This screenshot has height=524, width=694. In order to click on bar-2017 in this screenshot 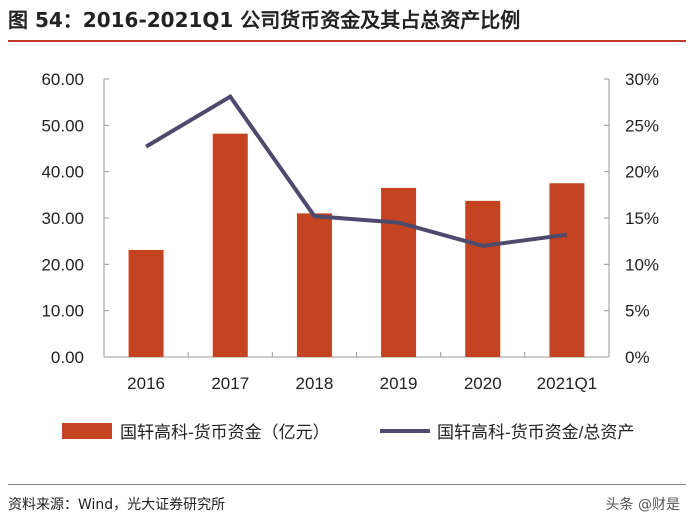, I will do `click(230, 245)`.